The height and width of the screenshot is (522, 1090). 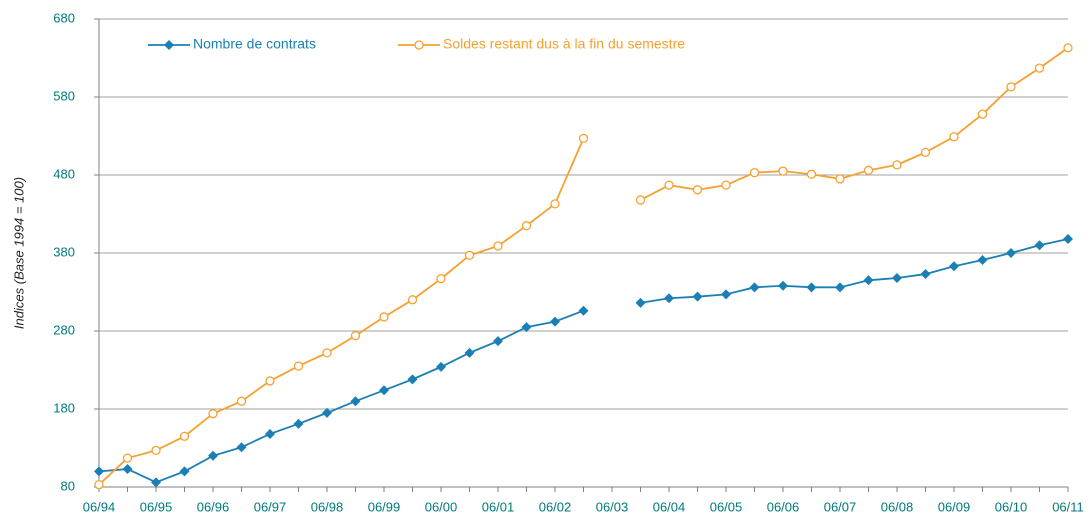 What do you see at coordinates (612, 506) in the screenshot?
I see `x-tick-label: 06/03` at bounding box center [612, 506].